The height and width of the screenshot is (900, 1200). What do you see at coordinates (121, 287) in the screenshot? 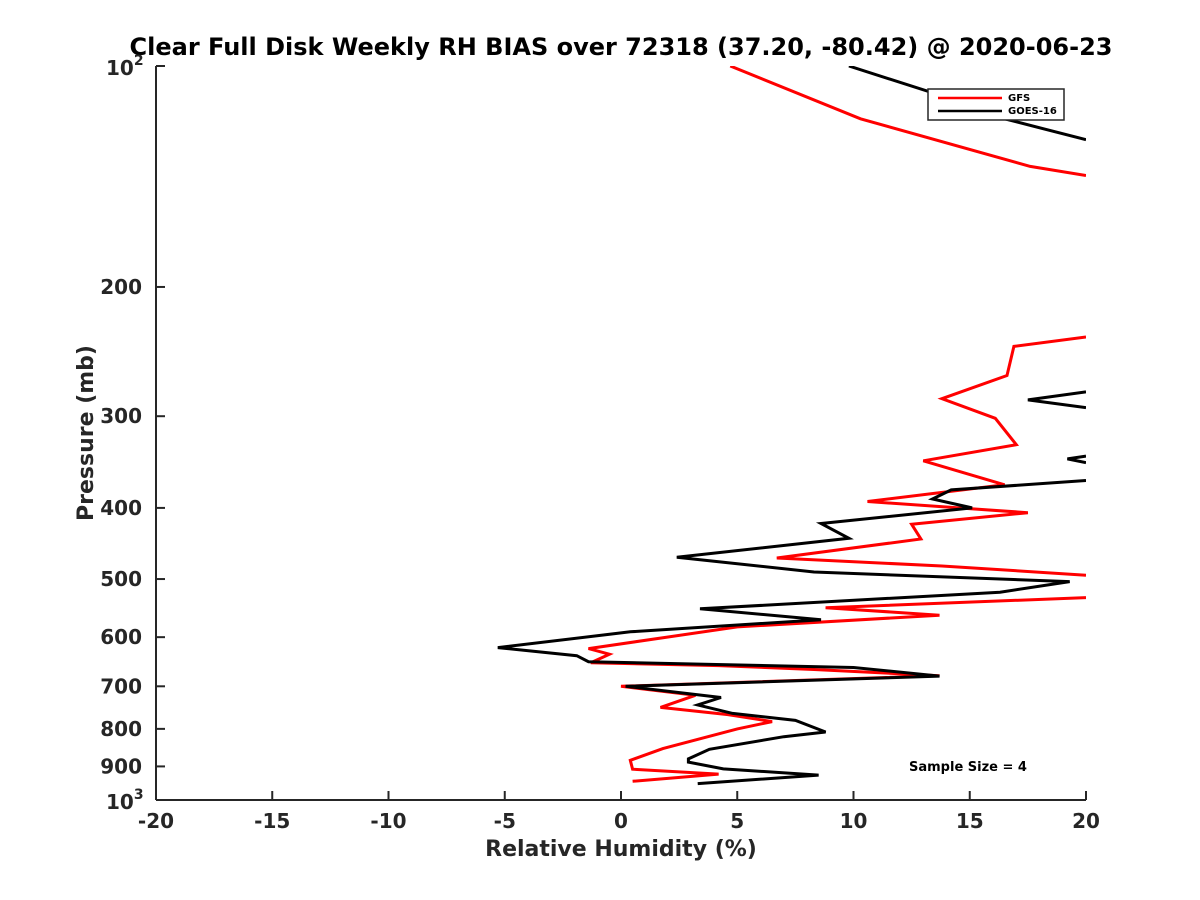
I see `y-tick-label: 200` at bounding box center [121, 287].